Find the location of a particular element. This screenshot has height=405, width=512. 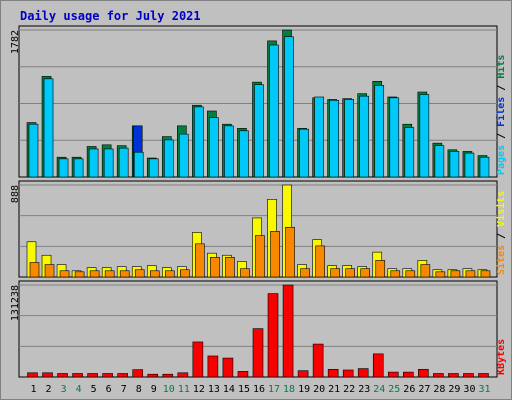

day-label: 31 is located at coordinates (484, 389).